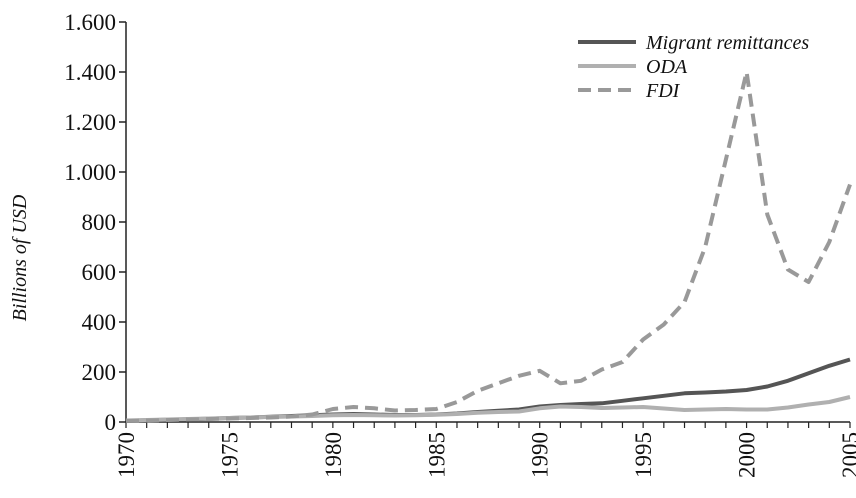 This screenshot has height=498, width=856. Describe the element at coordinates (90, 122) in the screenshot. I see `y-tick-label: 1.200` at that location.